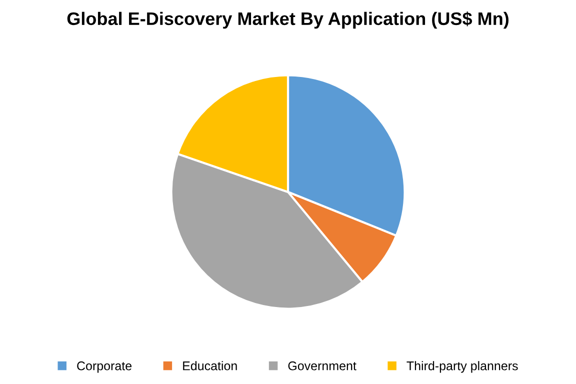 The width and height of the screenshot is (576, 384). I want to click on legend-label: Government, so click(322, 365).